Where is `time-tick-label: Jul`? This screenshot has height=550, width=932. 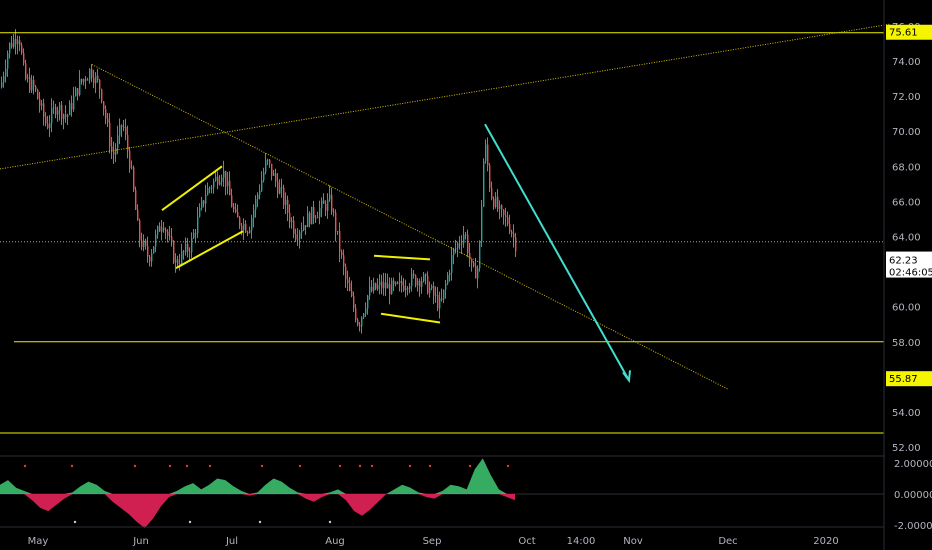 time-tick-label: Jul is located at coordinates (231, 541).